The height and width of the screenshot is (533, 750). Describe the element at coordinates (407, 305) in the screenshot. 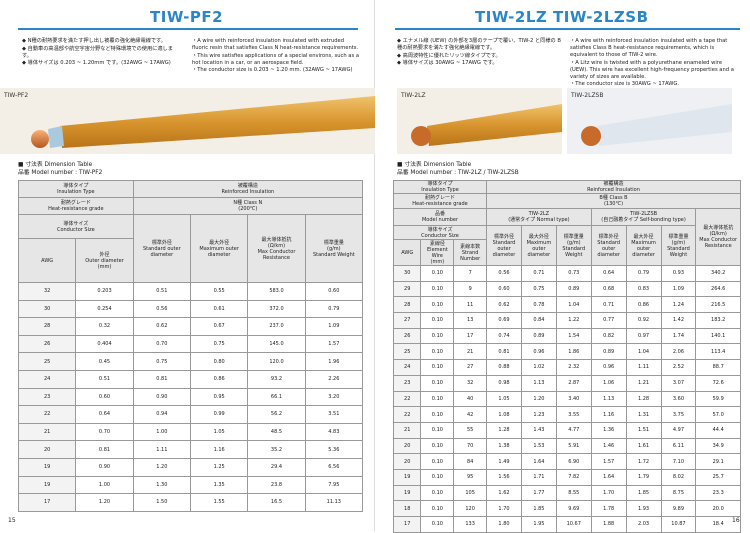

I see `cell: 28` at that location.